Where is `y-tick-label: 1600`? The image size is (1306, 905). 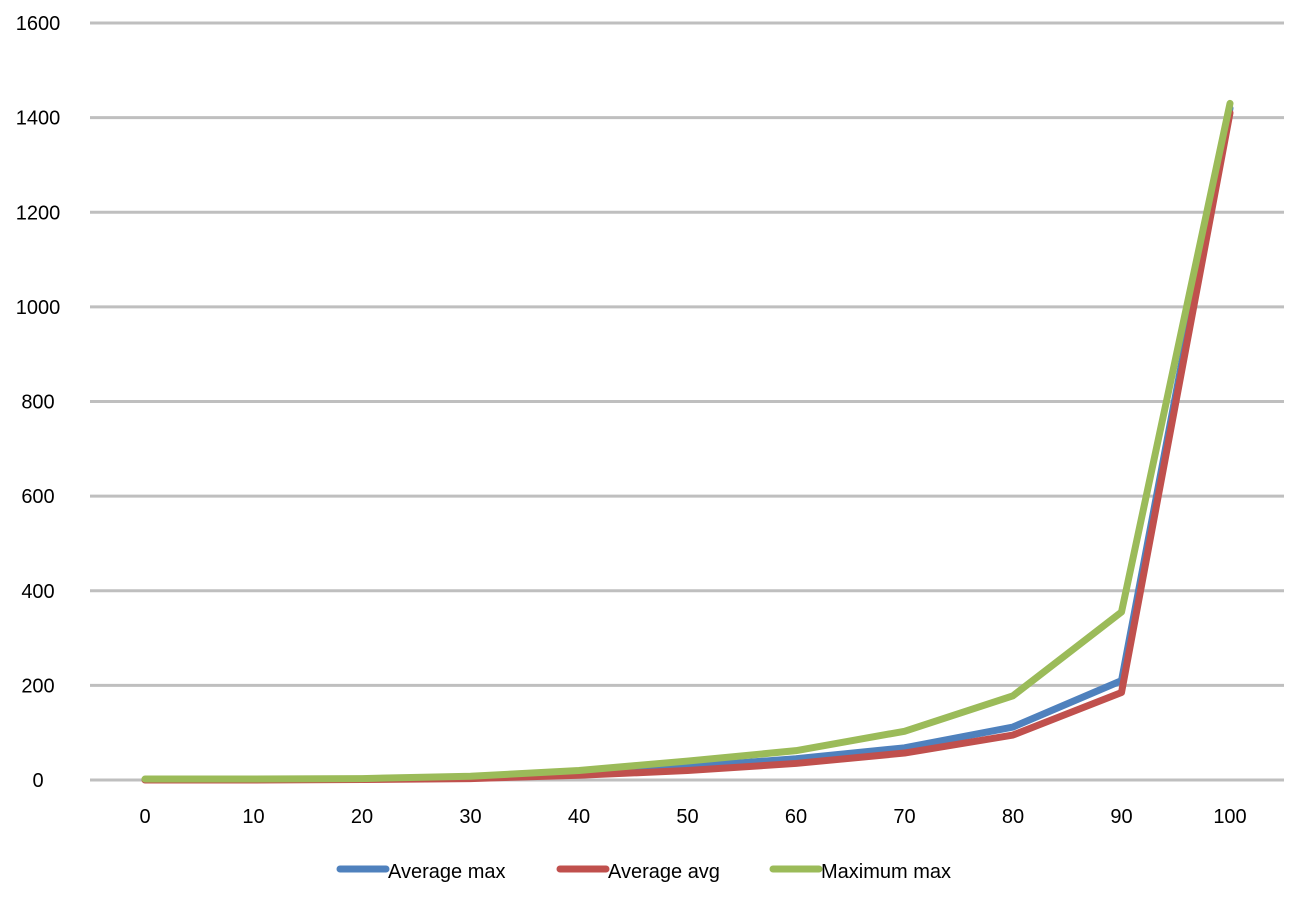 y-tick-label: 1600 is located at coordinates (38, 24).